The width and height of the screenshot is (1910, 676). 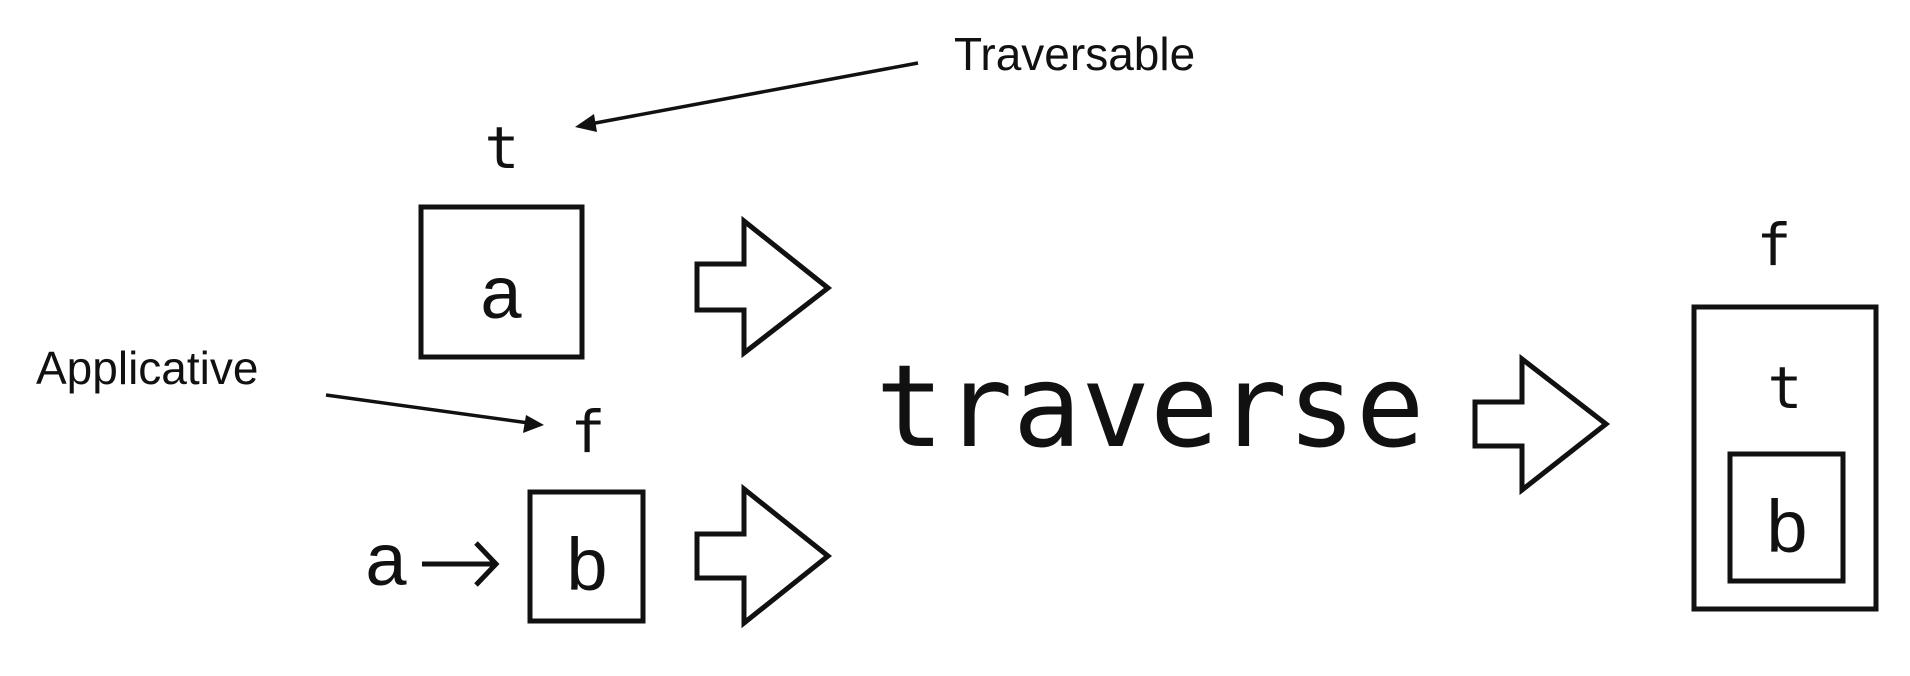 I want to click on function-result-box, so click(x=586, y=556).